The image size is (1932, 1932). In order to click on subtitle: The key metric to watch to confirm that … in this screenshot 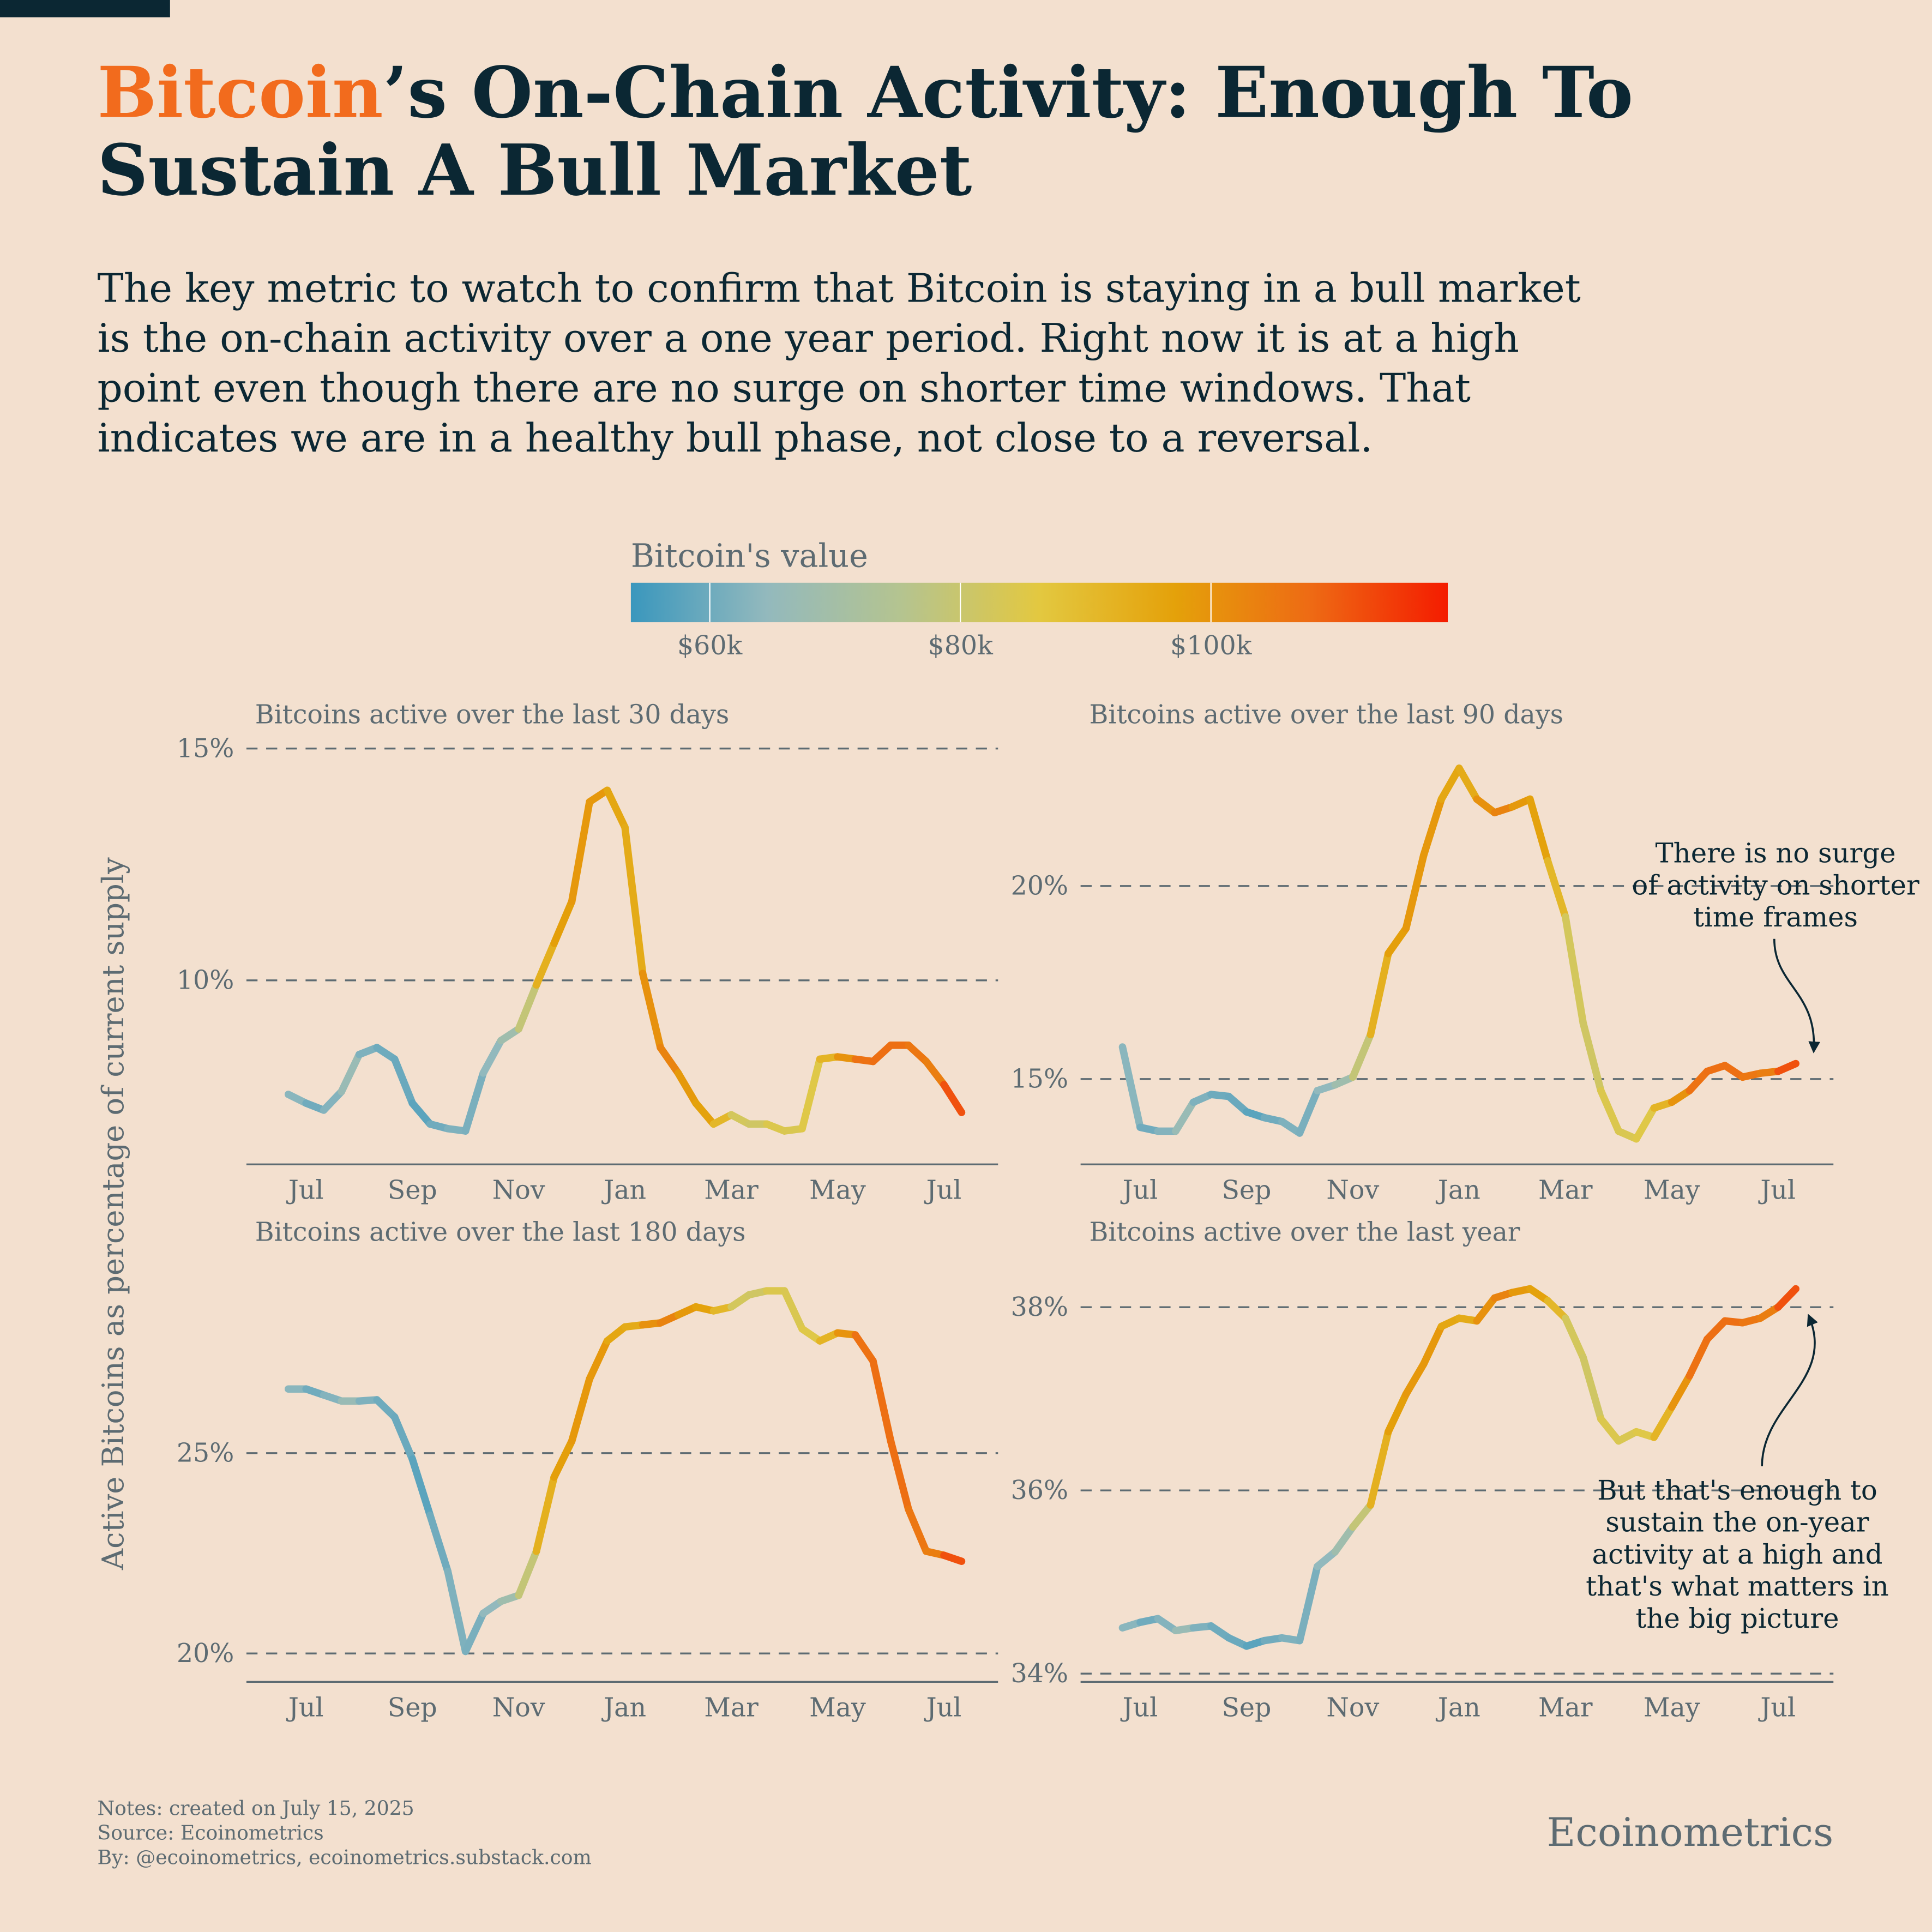, I will do `click(839, 364)`.